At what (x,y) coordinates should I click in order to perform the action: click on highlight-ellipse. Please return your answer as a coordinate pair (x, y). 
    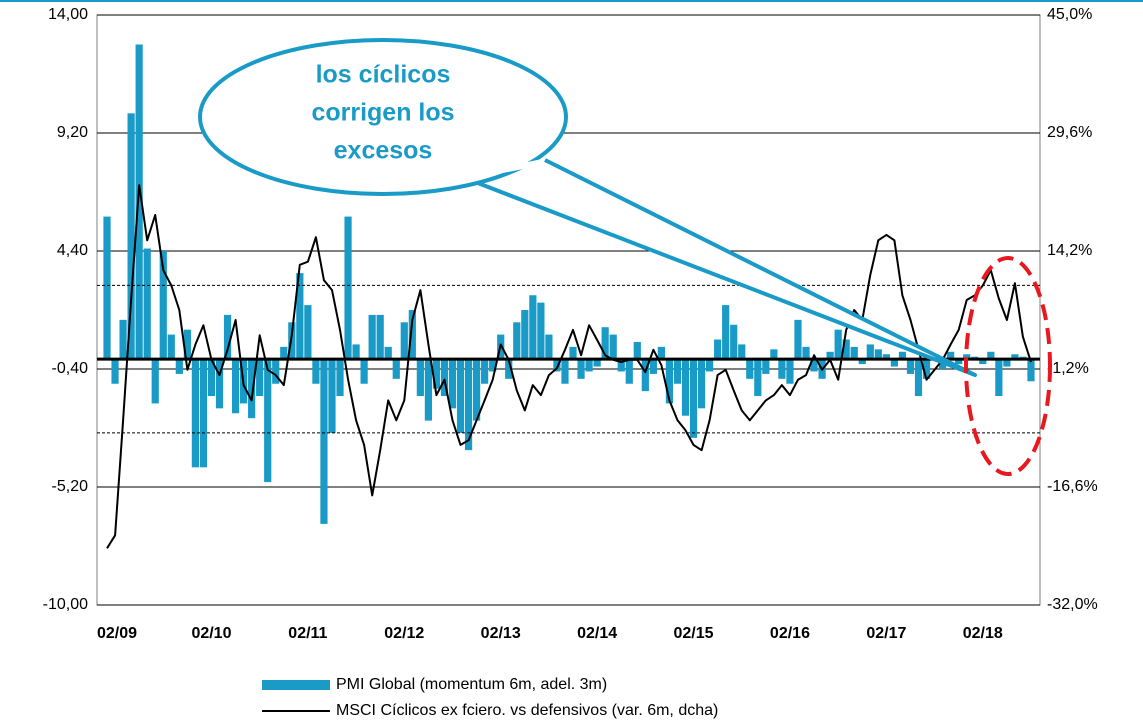
    Looking at the image, I should click on (1008, 366).